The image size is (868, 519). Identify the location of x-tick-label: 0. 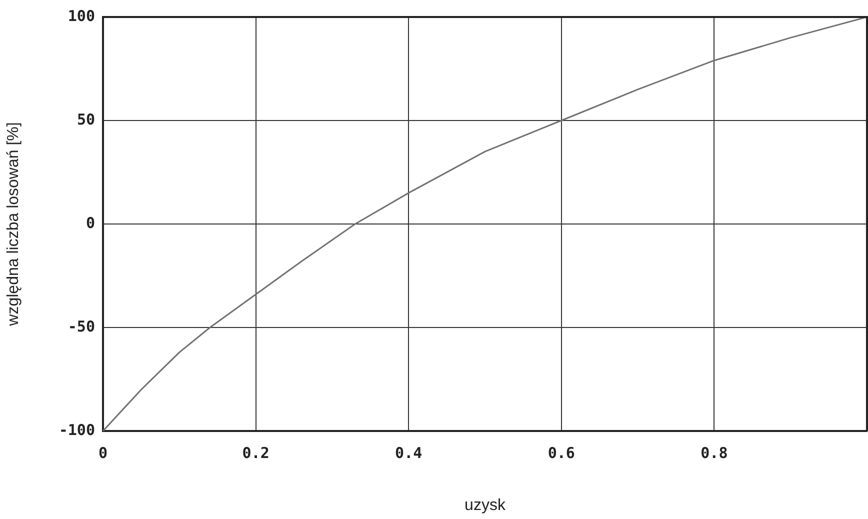
(103, 453).